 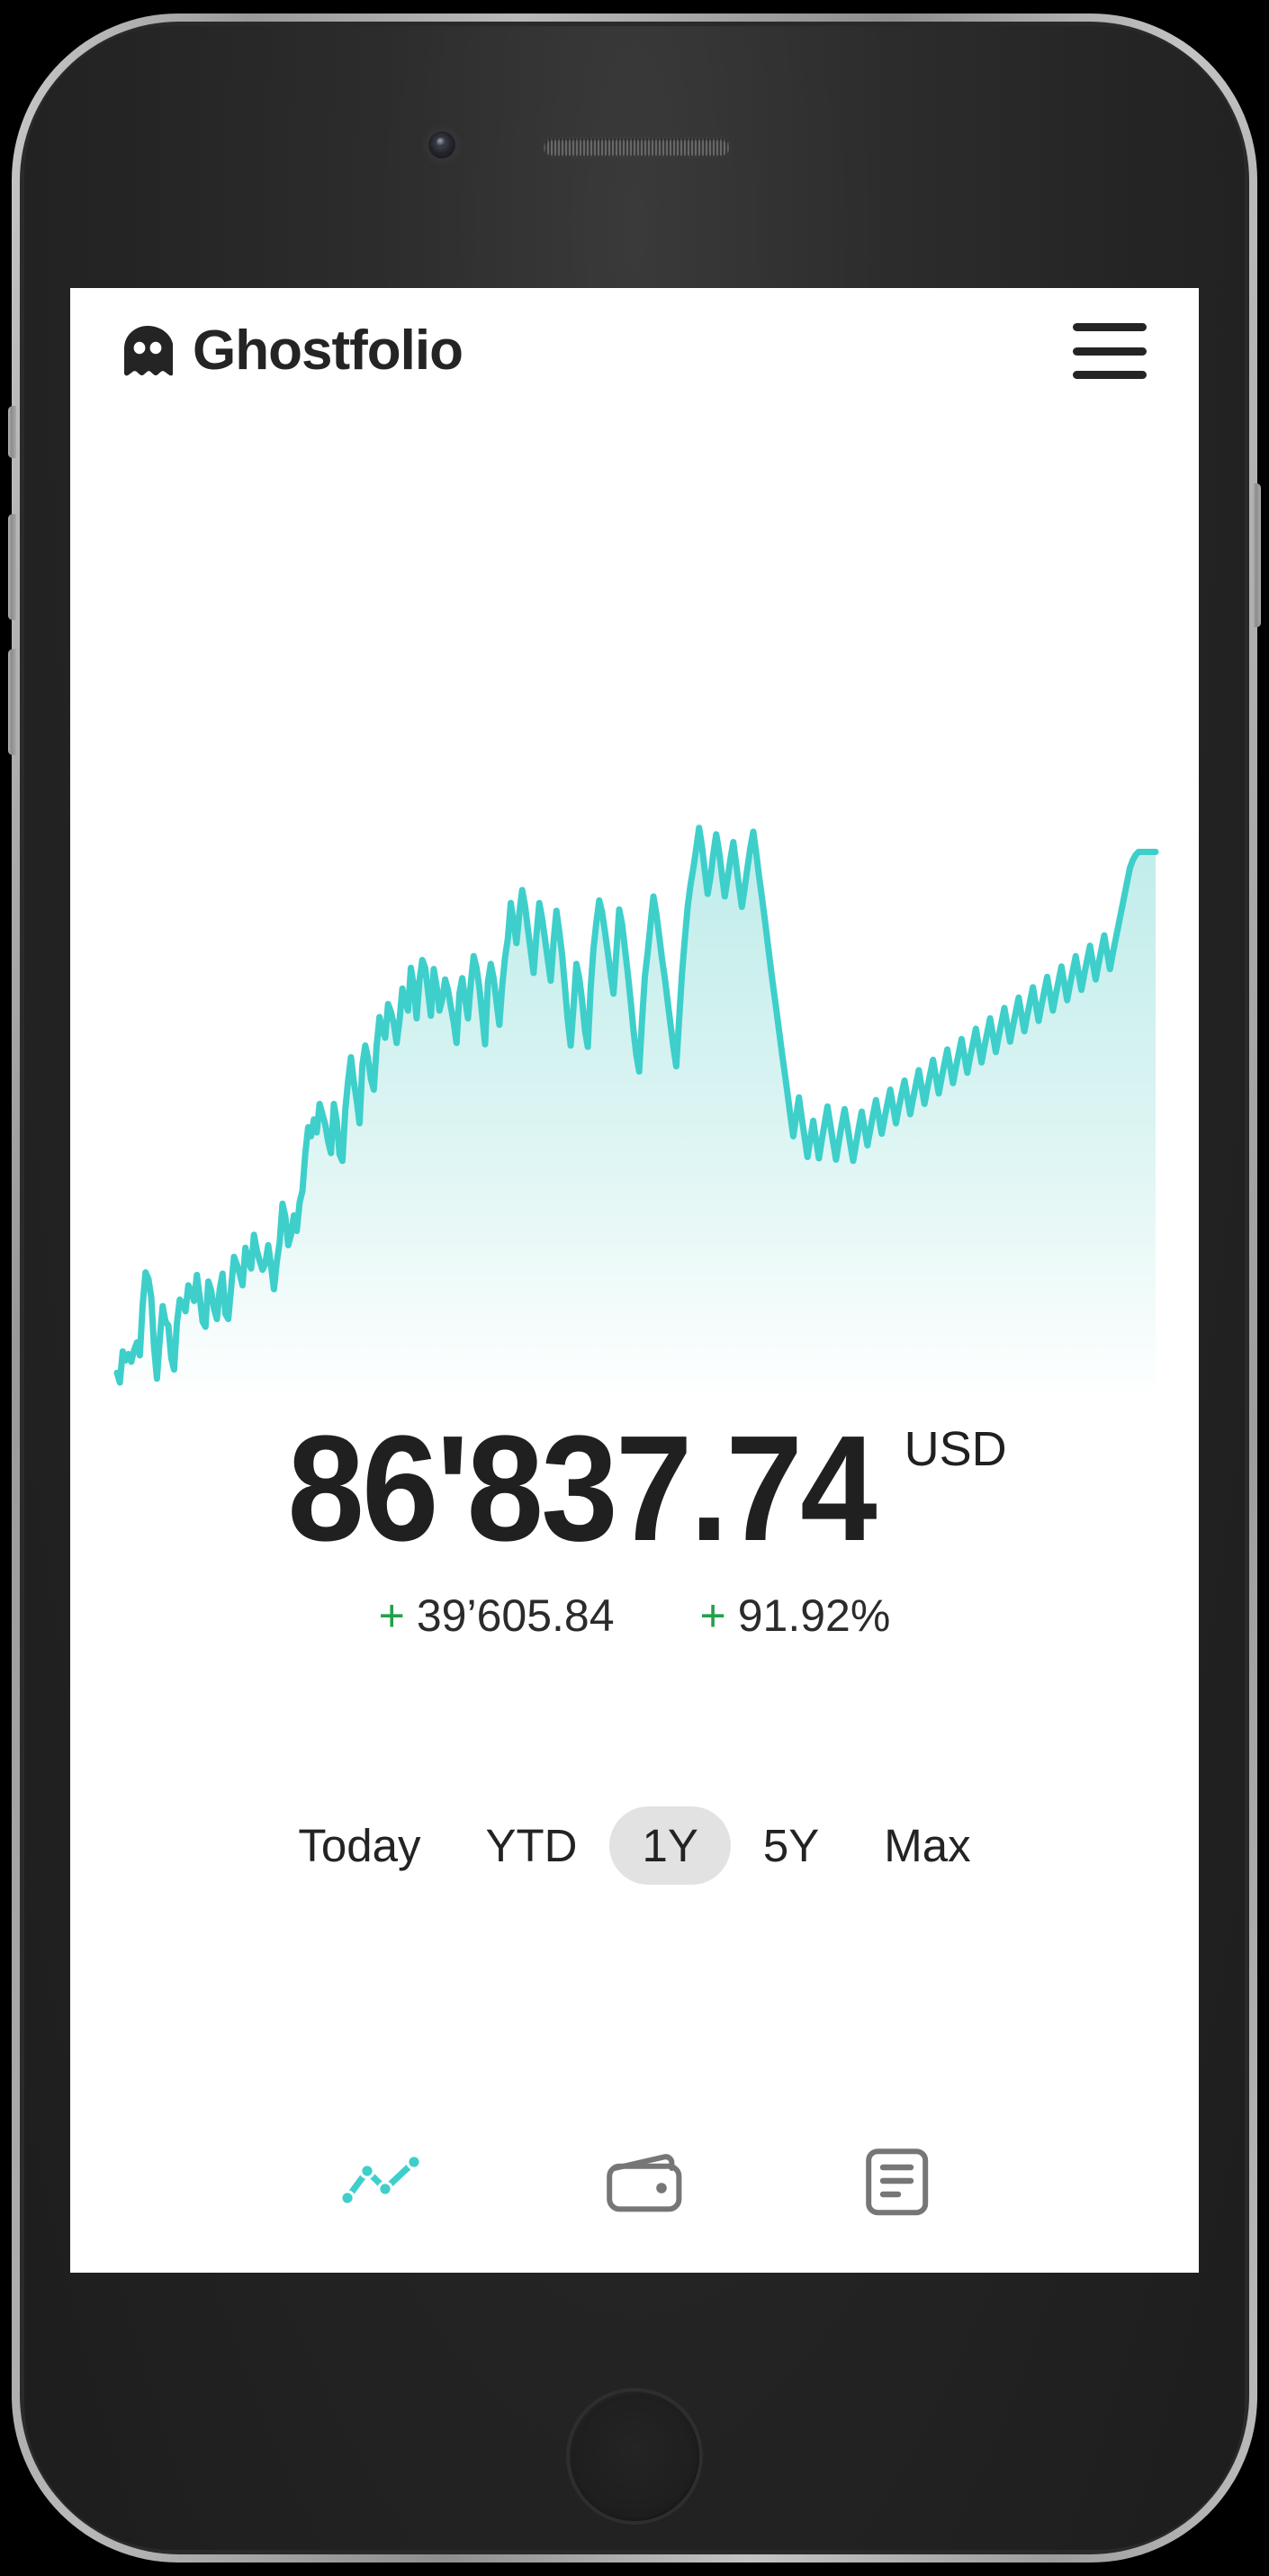 I want to click on nav-item-overview, so click(x=382, y=2181).